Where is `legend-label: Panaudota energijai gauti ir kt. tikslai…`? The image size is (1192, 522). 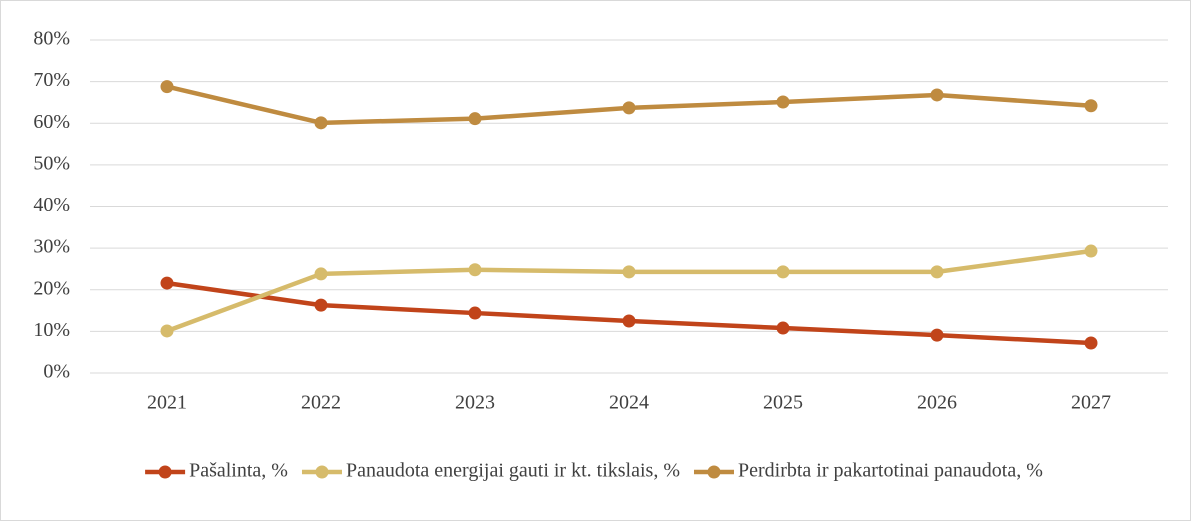 legend-label: Panaudota energijai gauti ir kt. tikslai… is located at coordinates (513, 471).